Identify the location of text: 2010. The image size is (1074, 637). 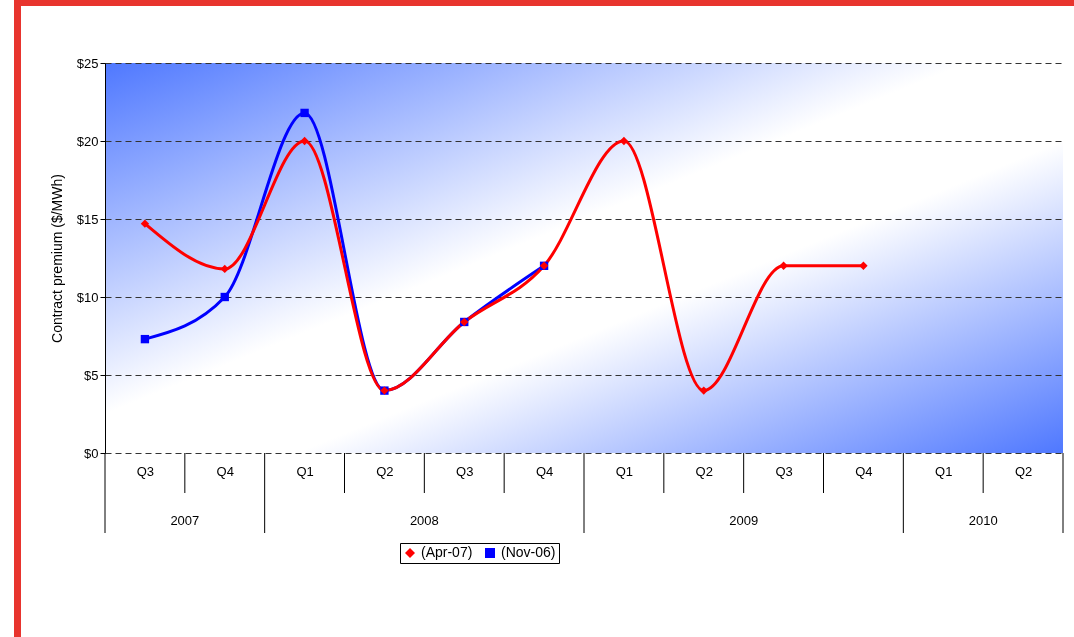
(983, 520).